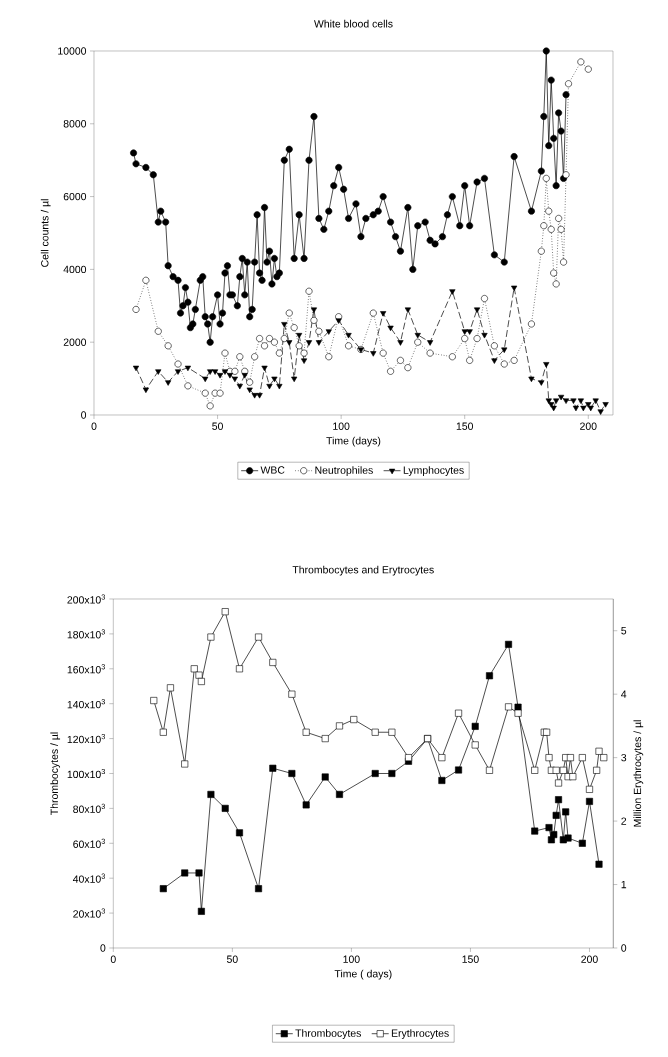 This screenshot has width=668, height=1057. Describe the element at coordinates (75, 269) in the screenshot. I see `y-tick-label: 4000` at that location.